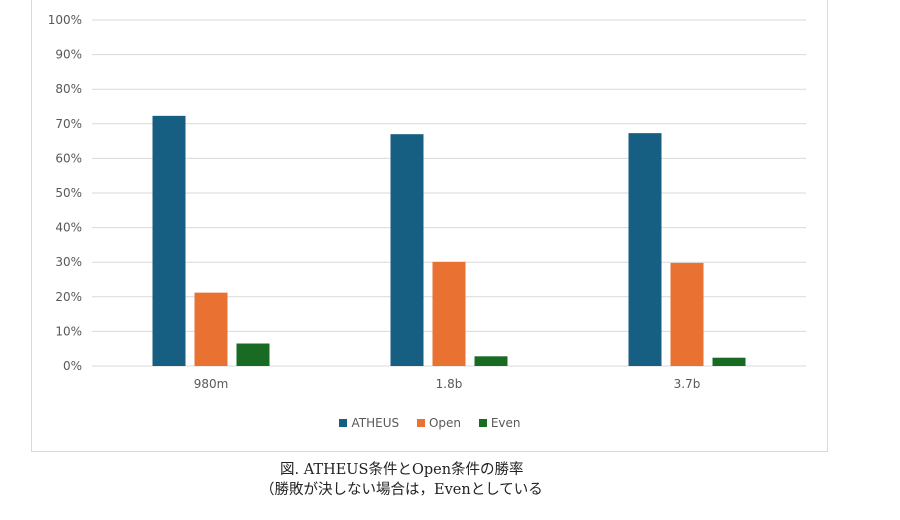  I want to click on bar-open-980m, so click(211, 329).